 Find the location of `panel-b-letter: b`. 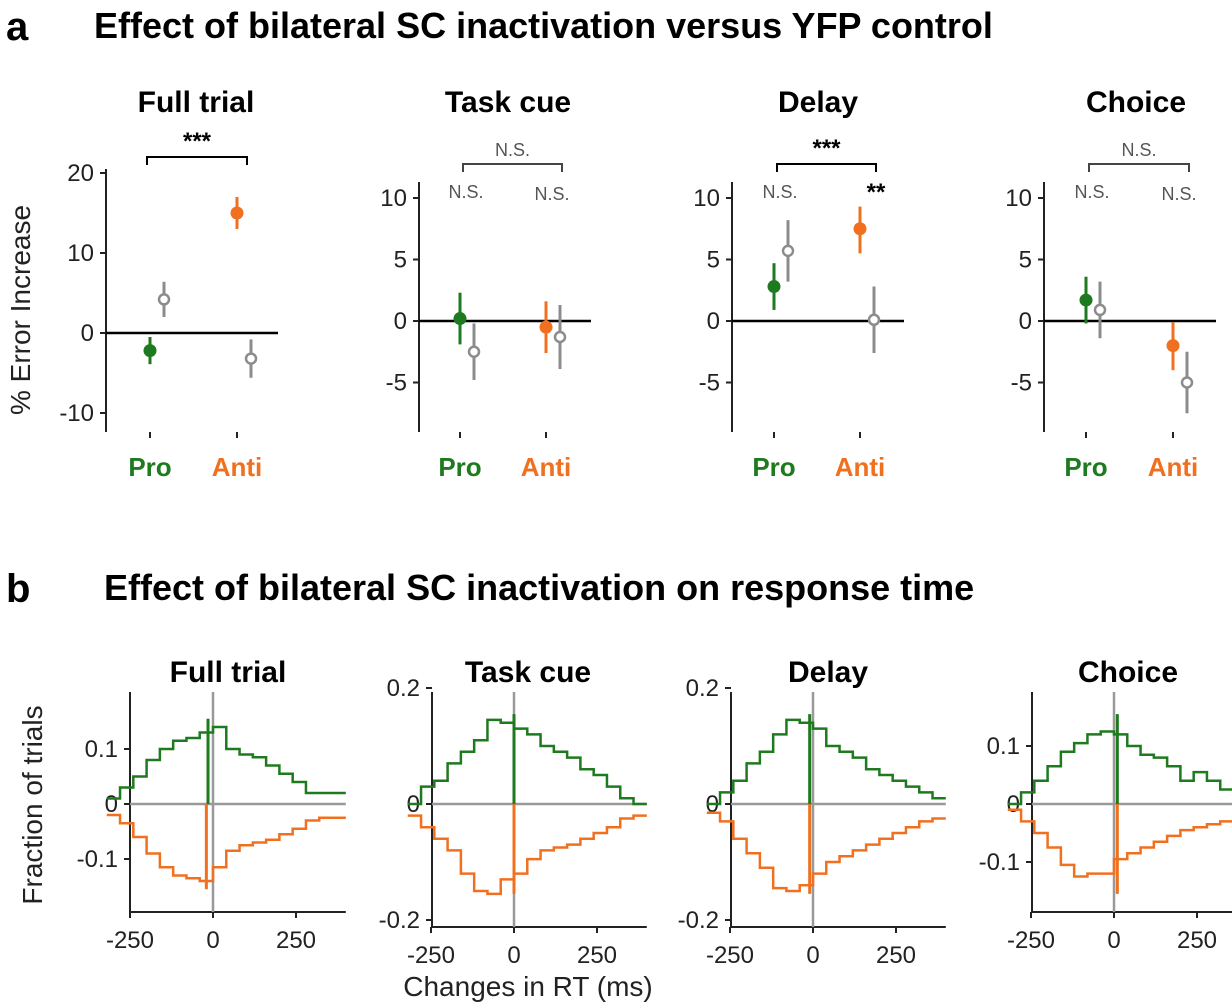

panel-b-letter: b is located at coordinates (18, 589).